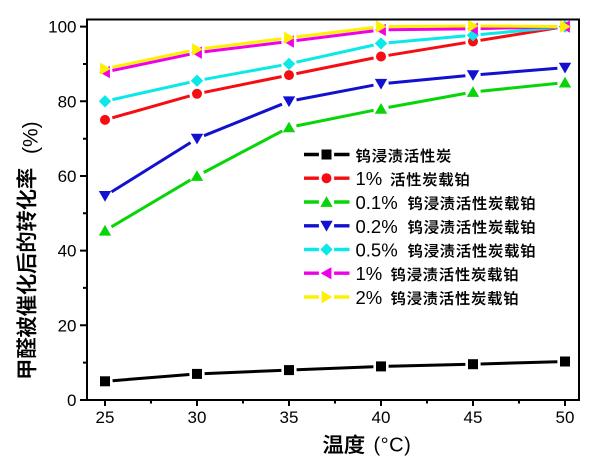 Image resolution: width=600 pixels, height=470 pixels. I want to click on svg-text: 0, so click(71, 400).